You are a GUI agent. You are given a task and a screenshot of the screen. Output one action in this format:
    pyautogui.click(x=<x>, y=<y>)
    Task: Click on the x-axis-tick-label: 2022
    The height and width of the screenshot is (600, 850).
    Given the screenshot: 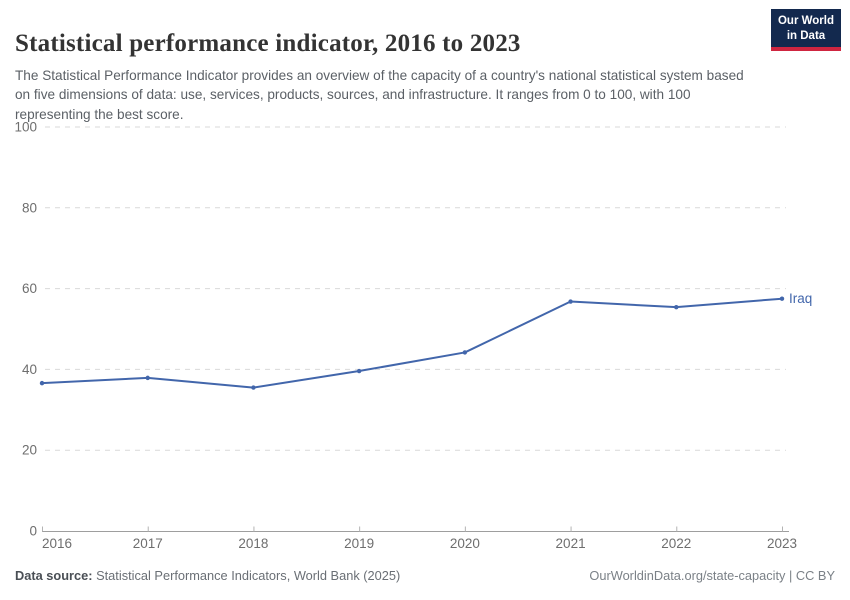 What is the action you would take?
    pyautogui.click(x=676, y=543)
    